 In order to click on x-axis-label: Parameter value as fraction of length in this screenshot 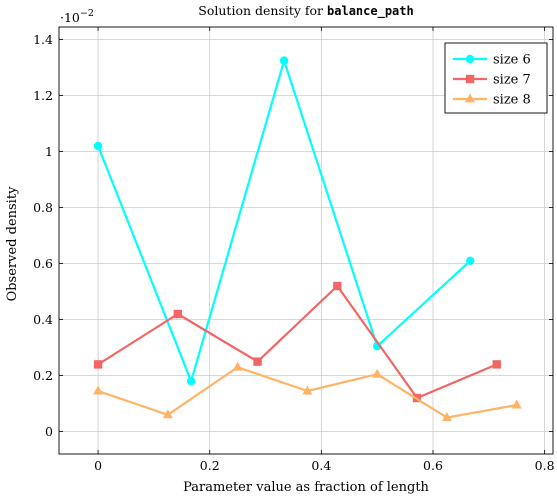, I will do `click(306, 487)`.